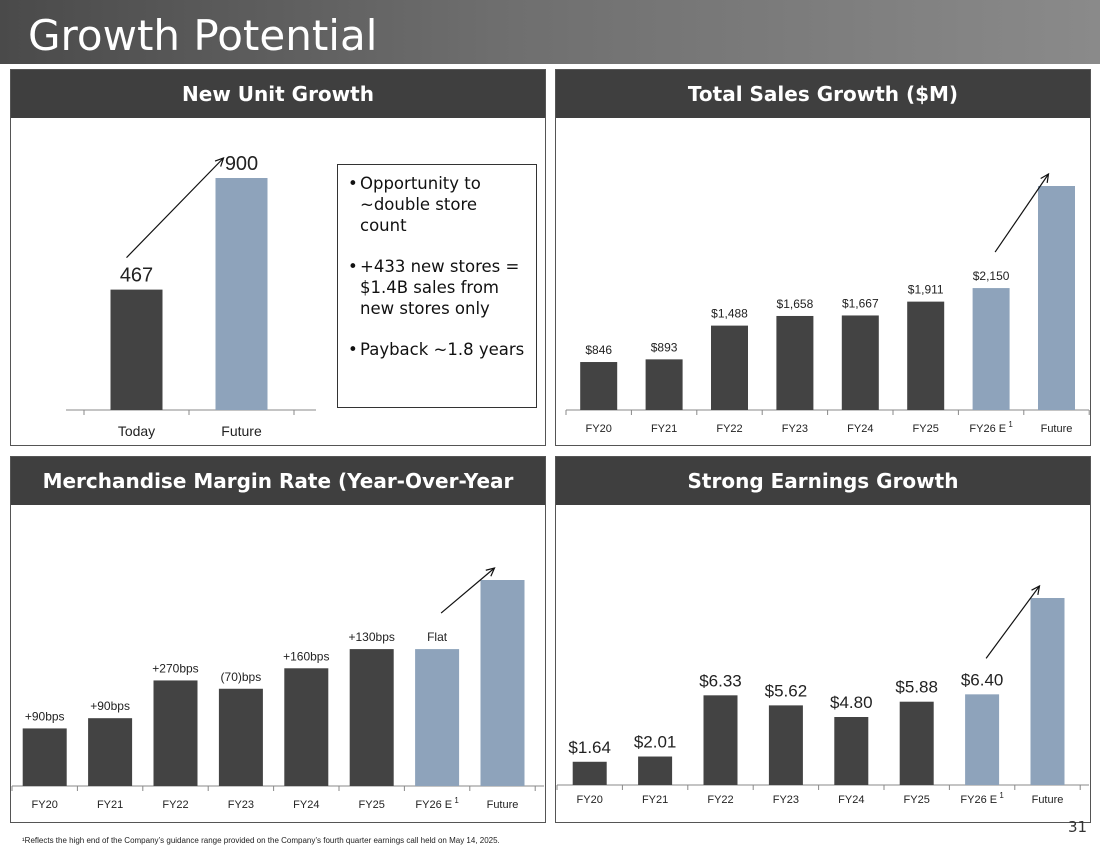 The height and width of the screenshot is (849, 1100). I want to click on panel-header-new-unit-growth: New Unit Growth, so click(278, 94).